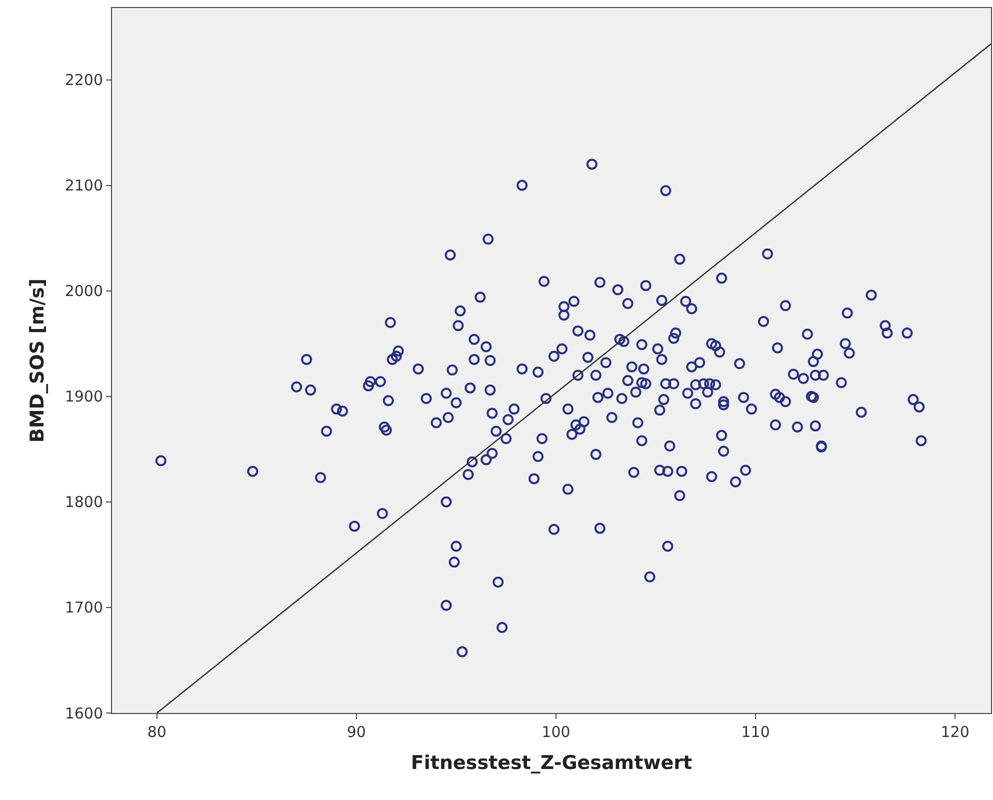  What do you see at coordinates (83, 291) in the screenshot?
I see `y-tick-label: 2000` at bounding box center [83, 291].